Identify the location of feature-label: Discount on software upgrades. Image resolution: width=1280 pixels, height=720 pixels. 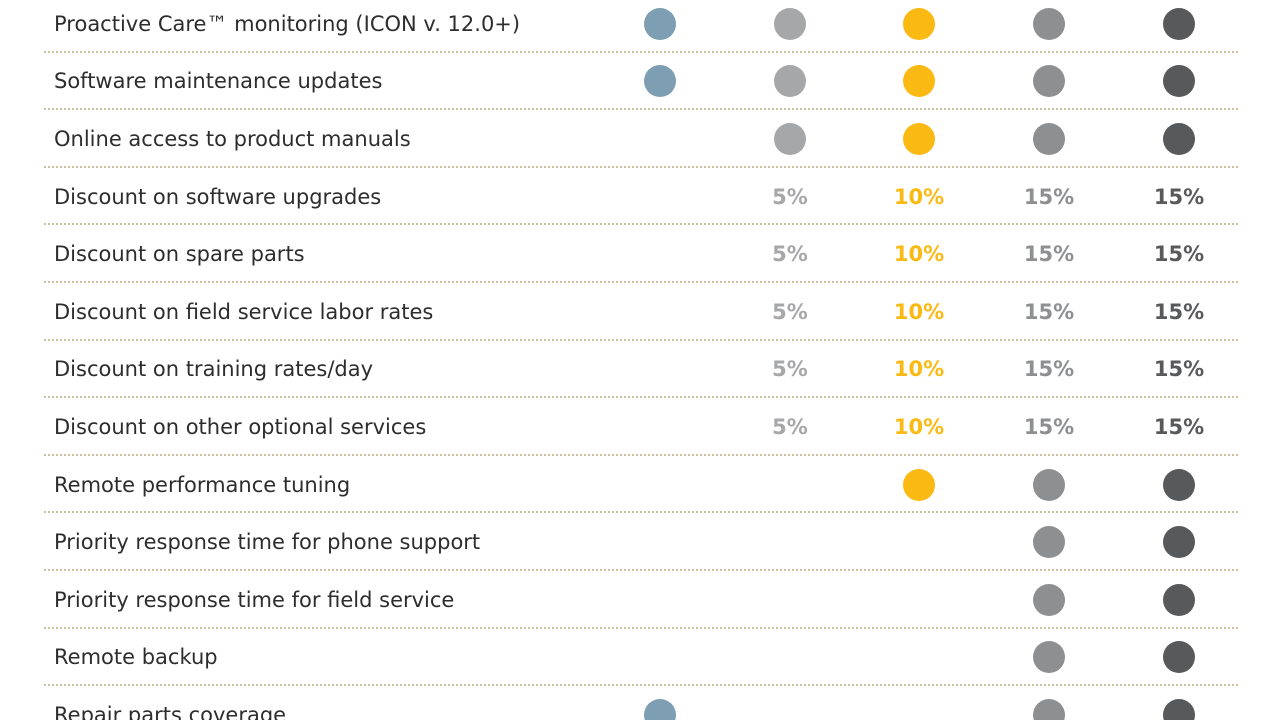
(218, 196).